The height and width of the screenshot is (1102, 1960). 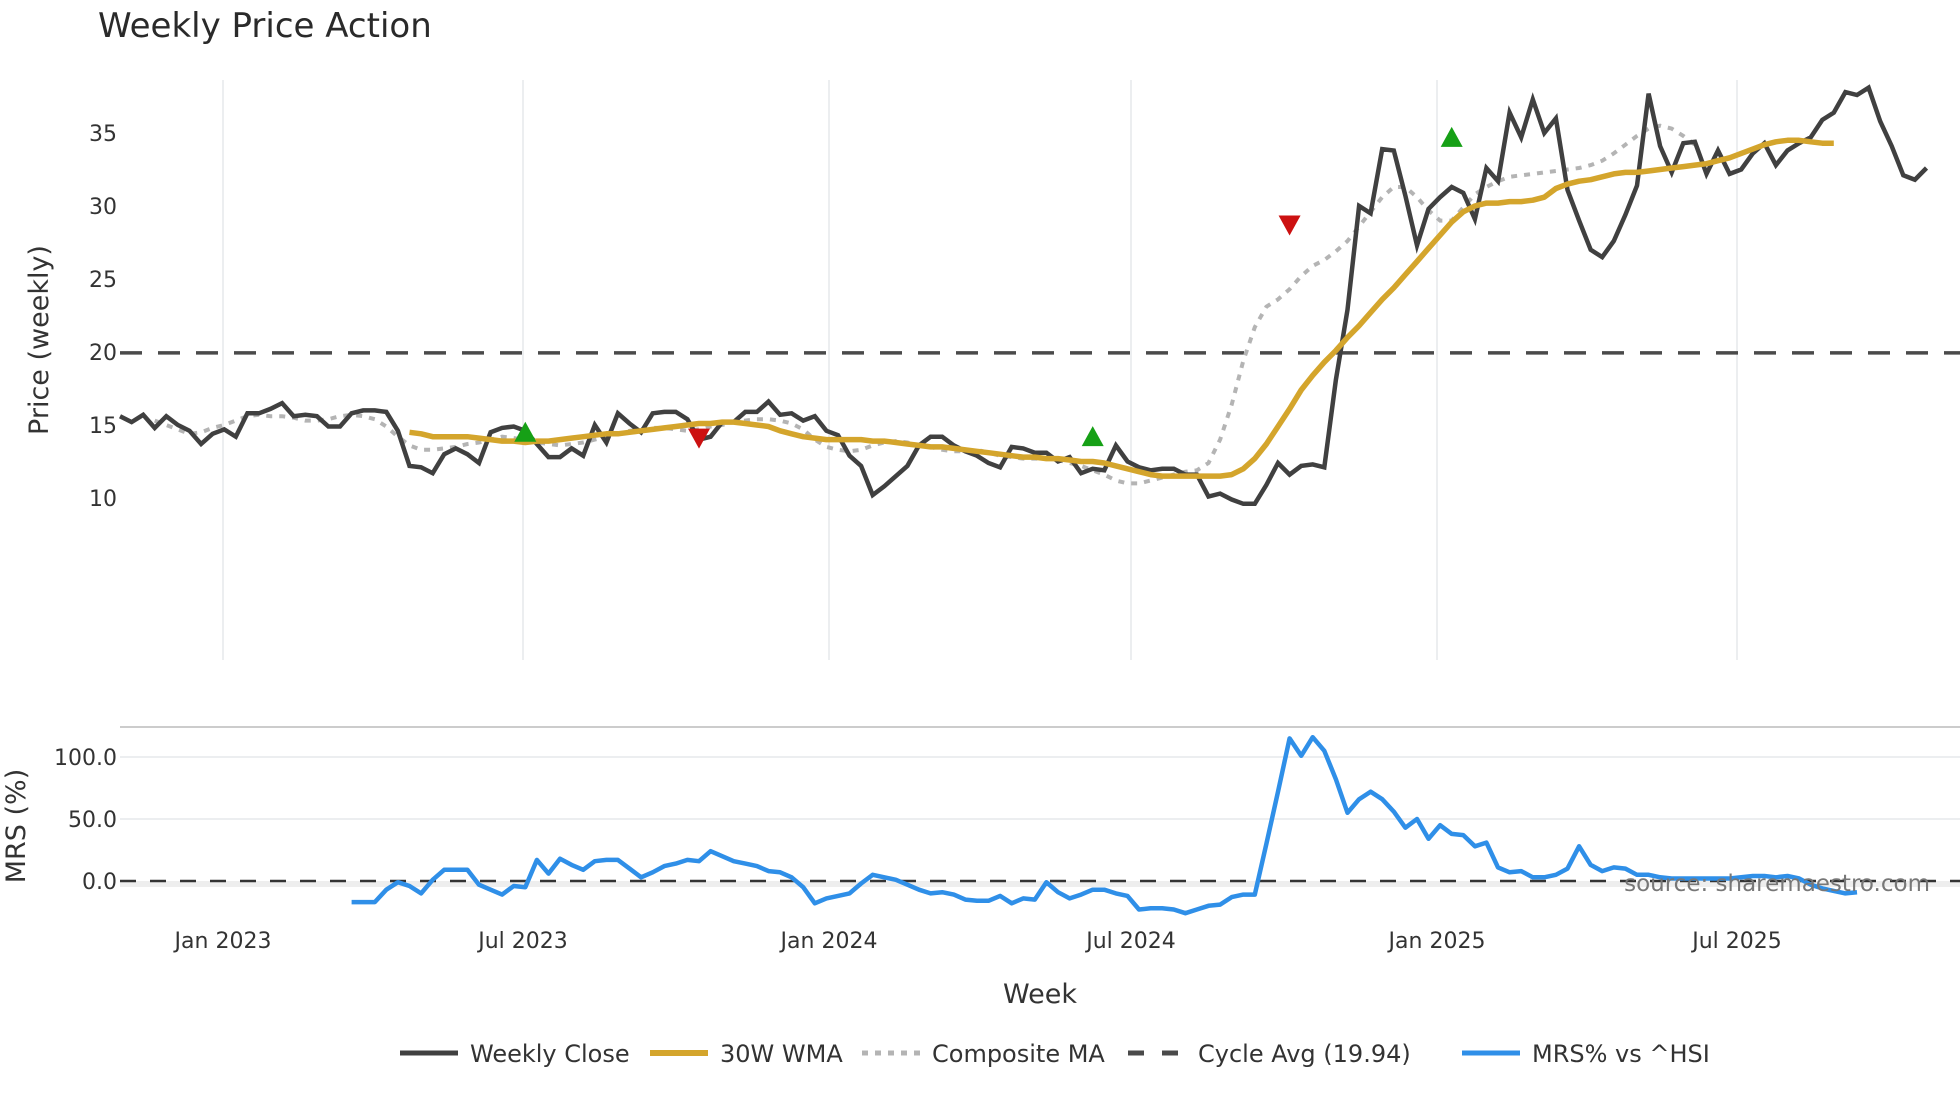 I want to click on x-tick: Jul 2023, so click(x=522, y=941).